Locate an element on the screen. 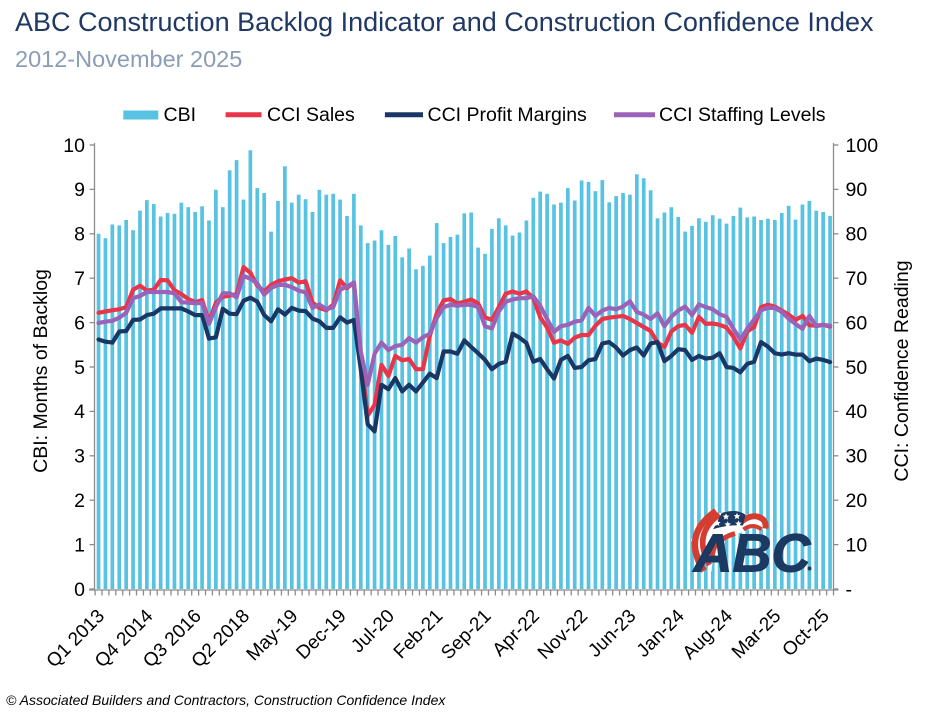  svg-text: 20 is located at coordinates (857, 501).